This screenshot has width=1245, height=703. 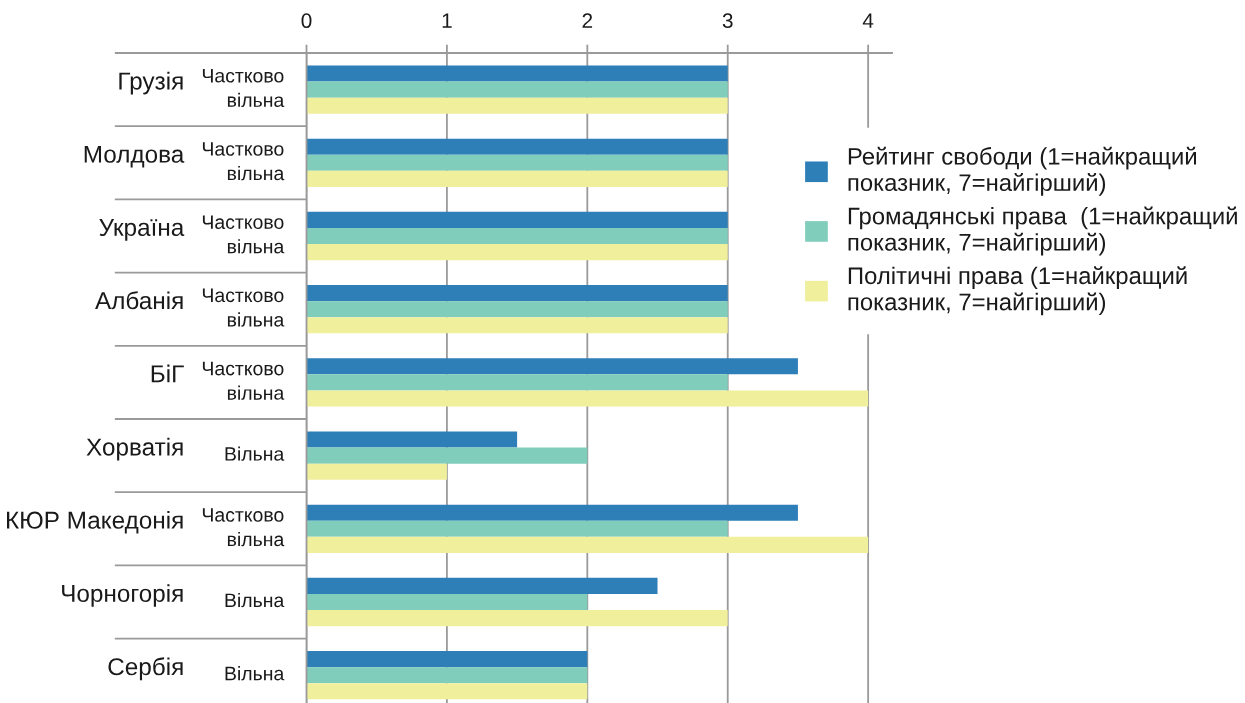 What do you see at coordinates (587, 20) in the screenshot?
I see `x-tick-label: 2` at bounding box center [587, 20].